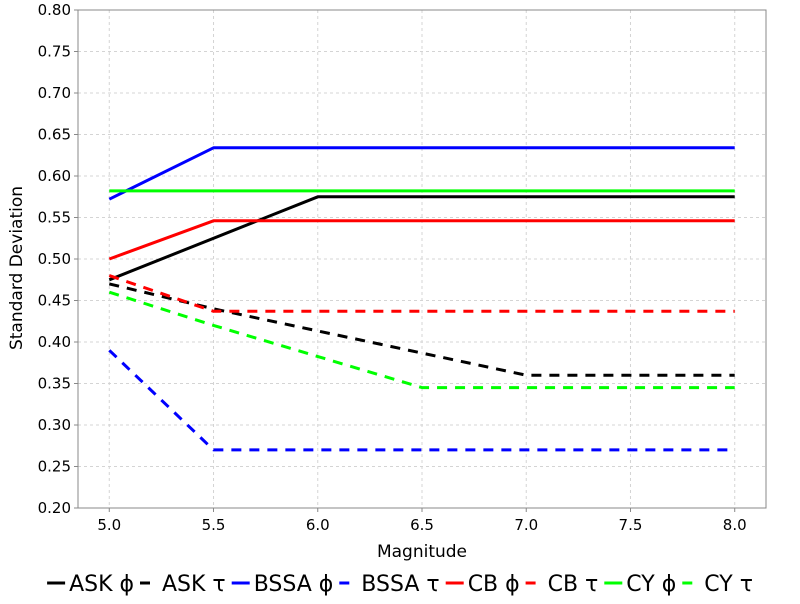 This screenshot has width=800, height=604. What do you see at coordinates (494, 584) in the screenshot?
I see `legend-label: CB ϕ` at bounding box center [494, 584].